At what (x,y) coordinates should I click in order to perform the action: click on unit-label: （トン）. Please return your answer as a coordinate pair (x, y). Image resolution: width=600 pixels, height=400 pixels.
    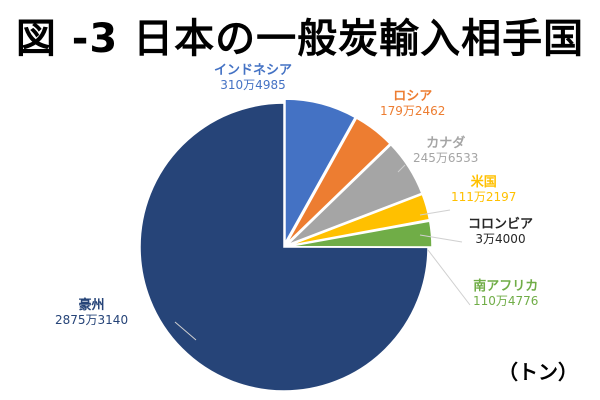
    Looking at the image, I should click on (538, 372).